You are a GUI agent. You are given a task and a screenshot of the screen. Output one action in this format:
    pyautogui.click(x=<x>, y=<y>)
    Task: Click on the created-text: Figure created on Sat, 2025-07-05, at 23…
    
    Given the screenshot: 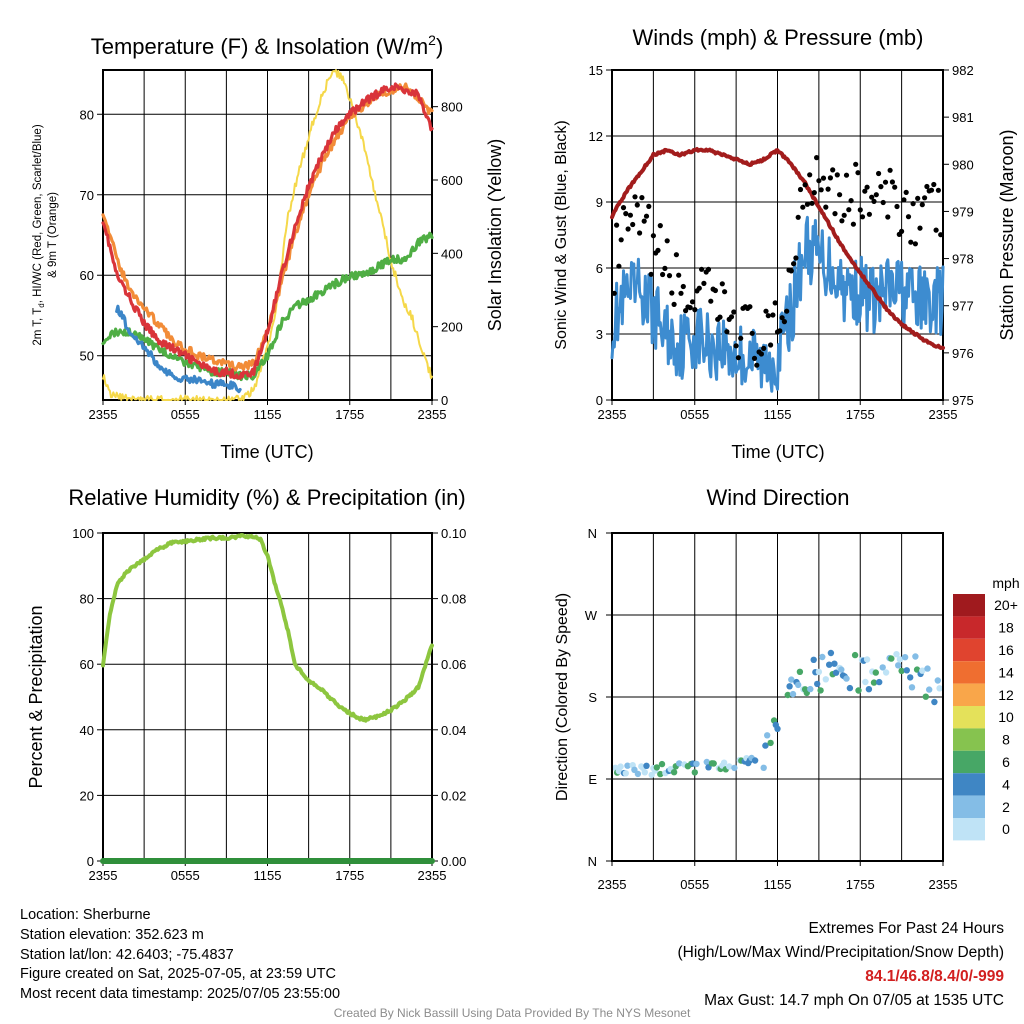 What is the action you would take?
    pyautogui.click(x=178, y=974)
    